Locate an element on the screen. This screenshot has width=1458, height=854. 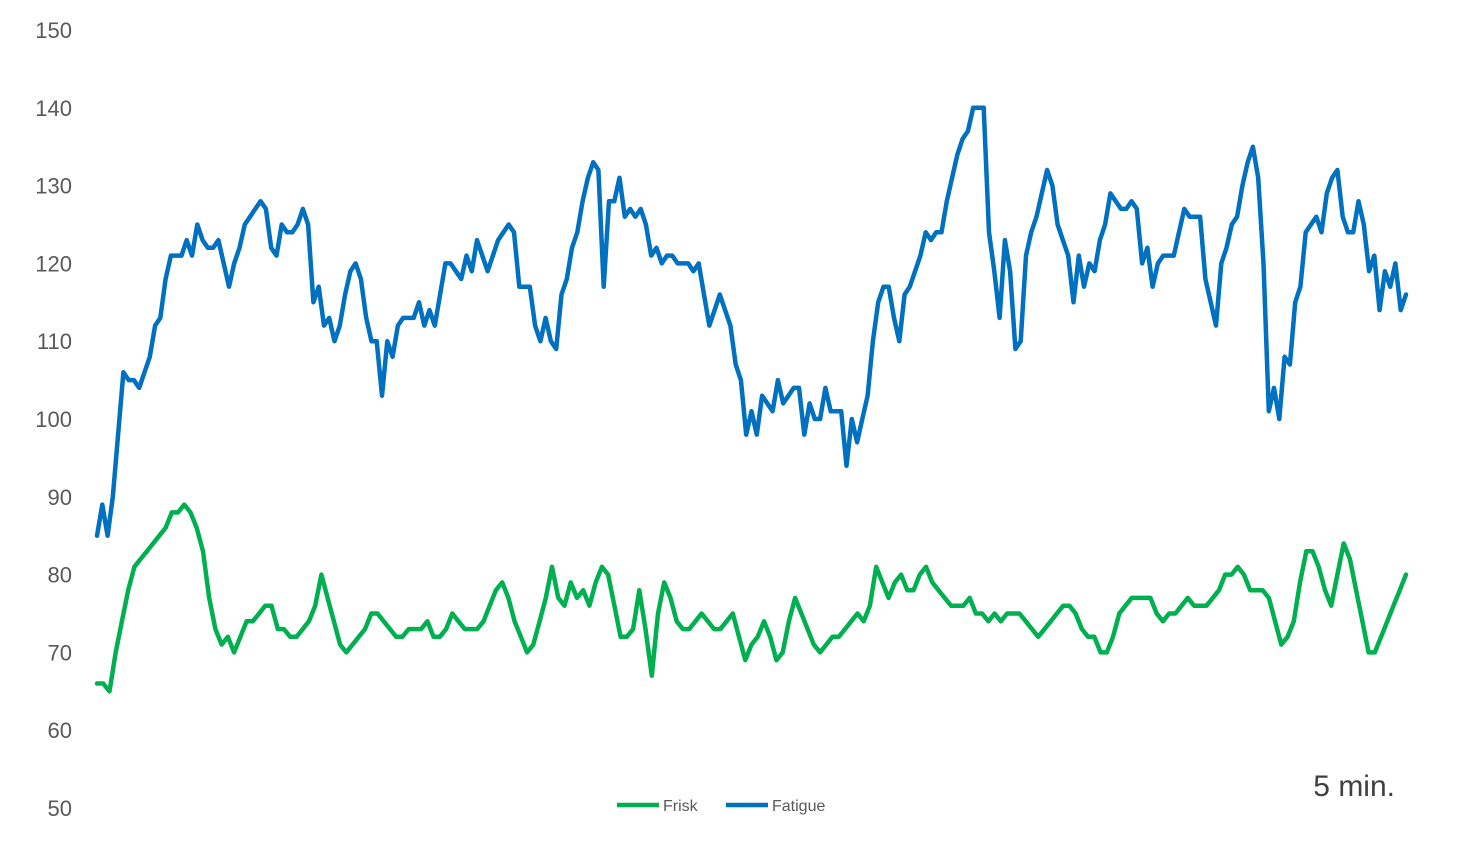
legend-label-frisk: Frisk is located at coordinates (681, 806).